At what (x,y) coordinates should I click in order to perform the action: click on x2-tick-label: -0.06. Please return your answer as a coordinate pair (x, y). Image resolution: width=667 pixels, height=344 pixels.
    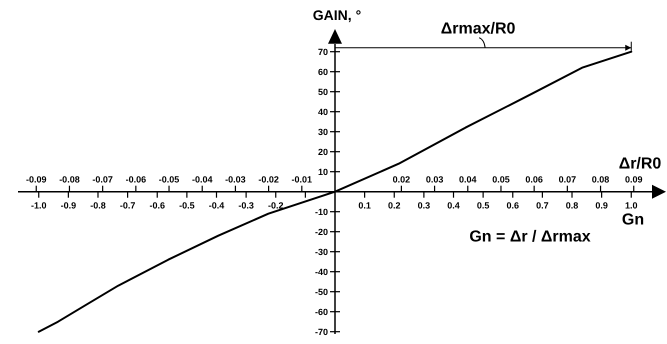
    Looking at the image, I should click on (136, 179).